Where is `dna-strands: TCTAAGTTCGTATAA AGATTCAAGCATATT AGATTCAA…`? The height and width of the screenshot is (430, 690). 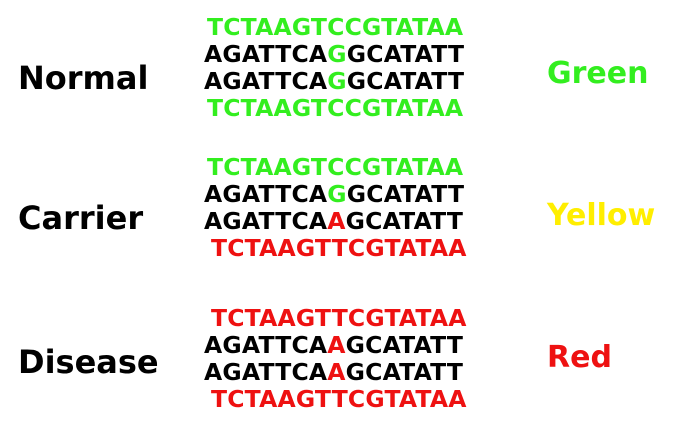 dna-strands: TCTAAGTTCGTATAA AGATTCAAGCATATT AGATTCAA… is located at coordinates (364, 359).